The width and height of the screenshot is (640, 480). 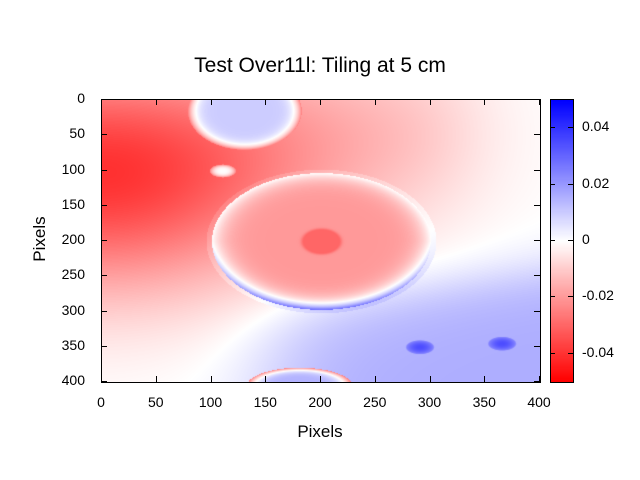 I want to click on y-tick-label: 400, so click(x=73, y=380).